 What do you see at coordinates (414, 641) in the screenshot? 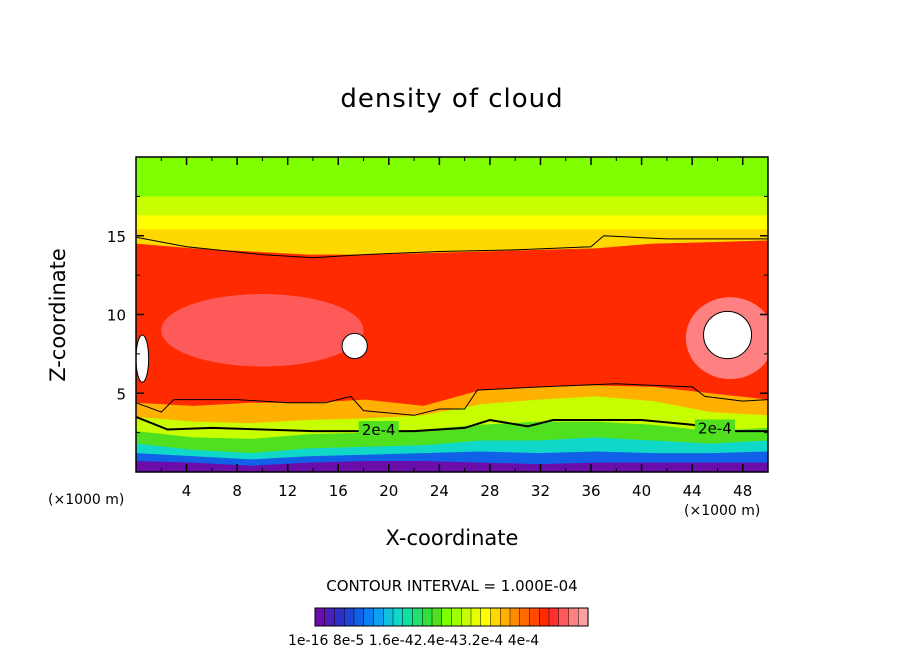
I see `colorbar-labels: 1e-16 8e-5 1.6e-42.4e-43.2e-4 4e-4` at bounding box center [414, 641].